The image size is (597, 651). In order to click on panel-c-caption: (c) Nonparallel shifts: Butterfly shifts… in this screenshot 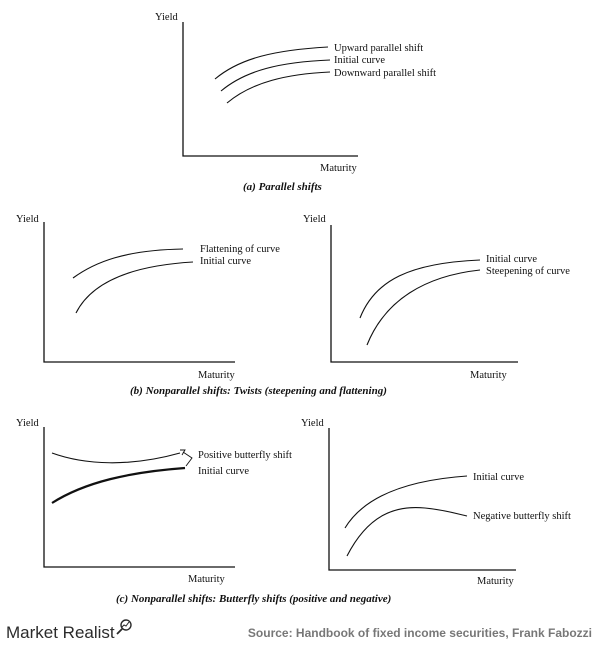, I will do `click(253, 599)`.